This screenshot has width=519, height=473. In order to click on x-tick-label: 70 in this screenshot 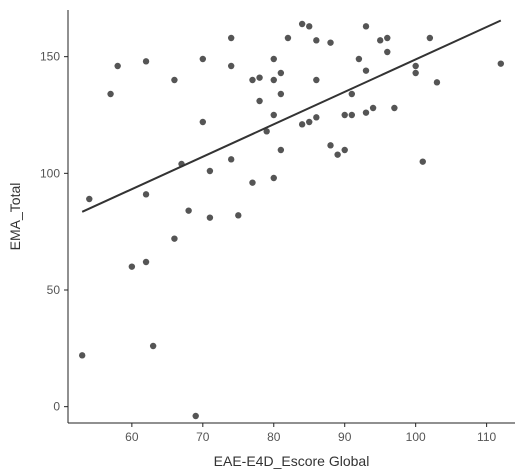, I will do `click(203, 437)`.